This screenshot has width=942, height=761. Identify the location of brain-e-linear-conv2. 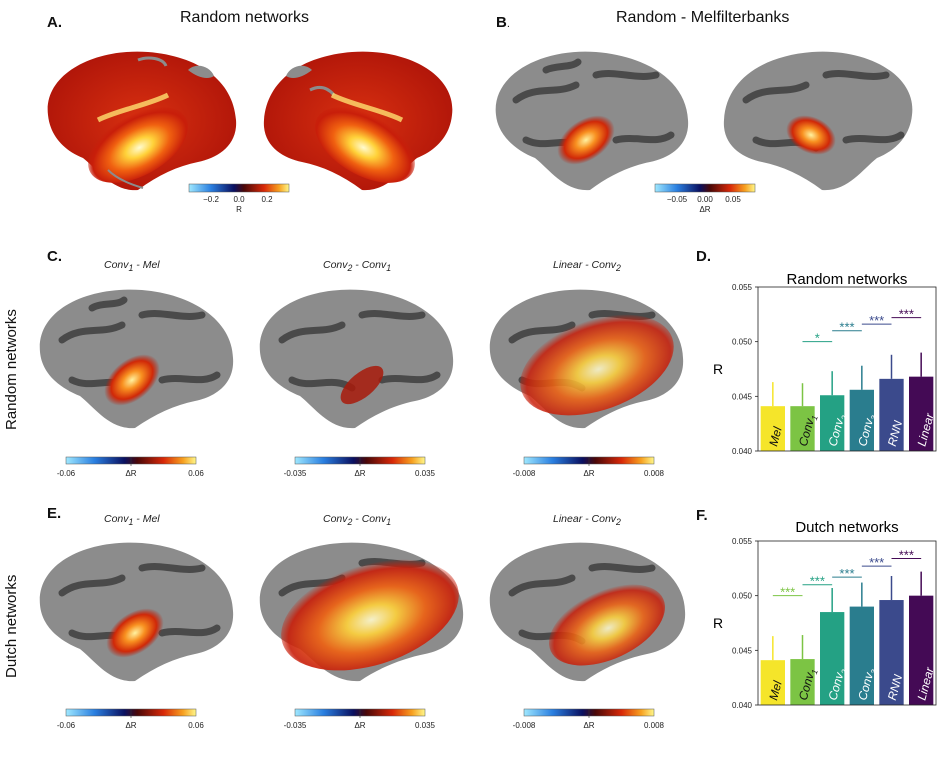
(587, 612).